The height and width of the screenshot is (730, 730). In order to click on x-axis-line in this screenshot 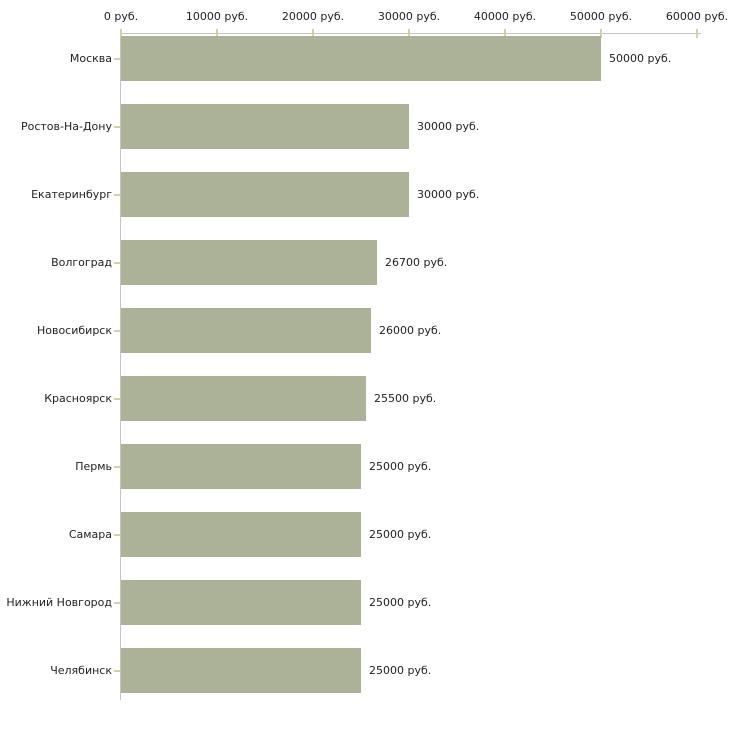, I will do `click(411, 33)`.